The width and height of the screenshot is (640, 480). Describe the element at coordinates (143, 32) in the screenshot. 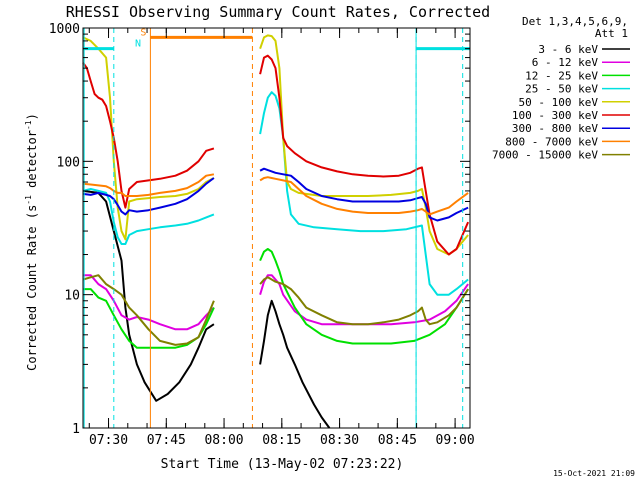

I see `annotation-label-s: S` at that location.